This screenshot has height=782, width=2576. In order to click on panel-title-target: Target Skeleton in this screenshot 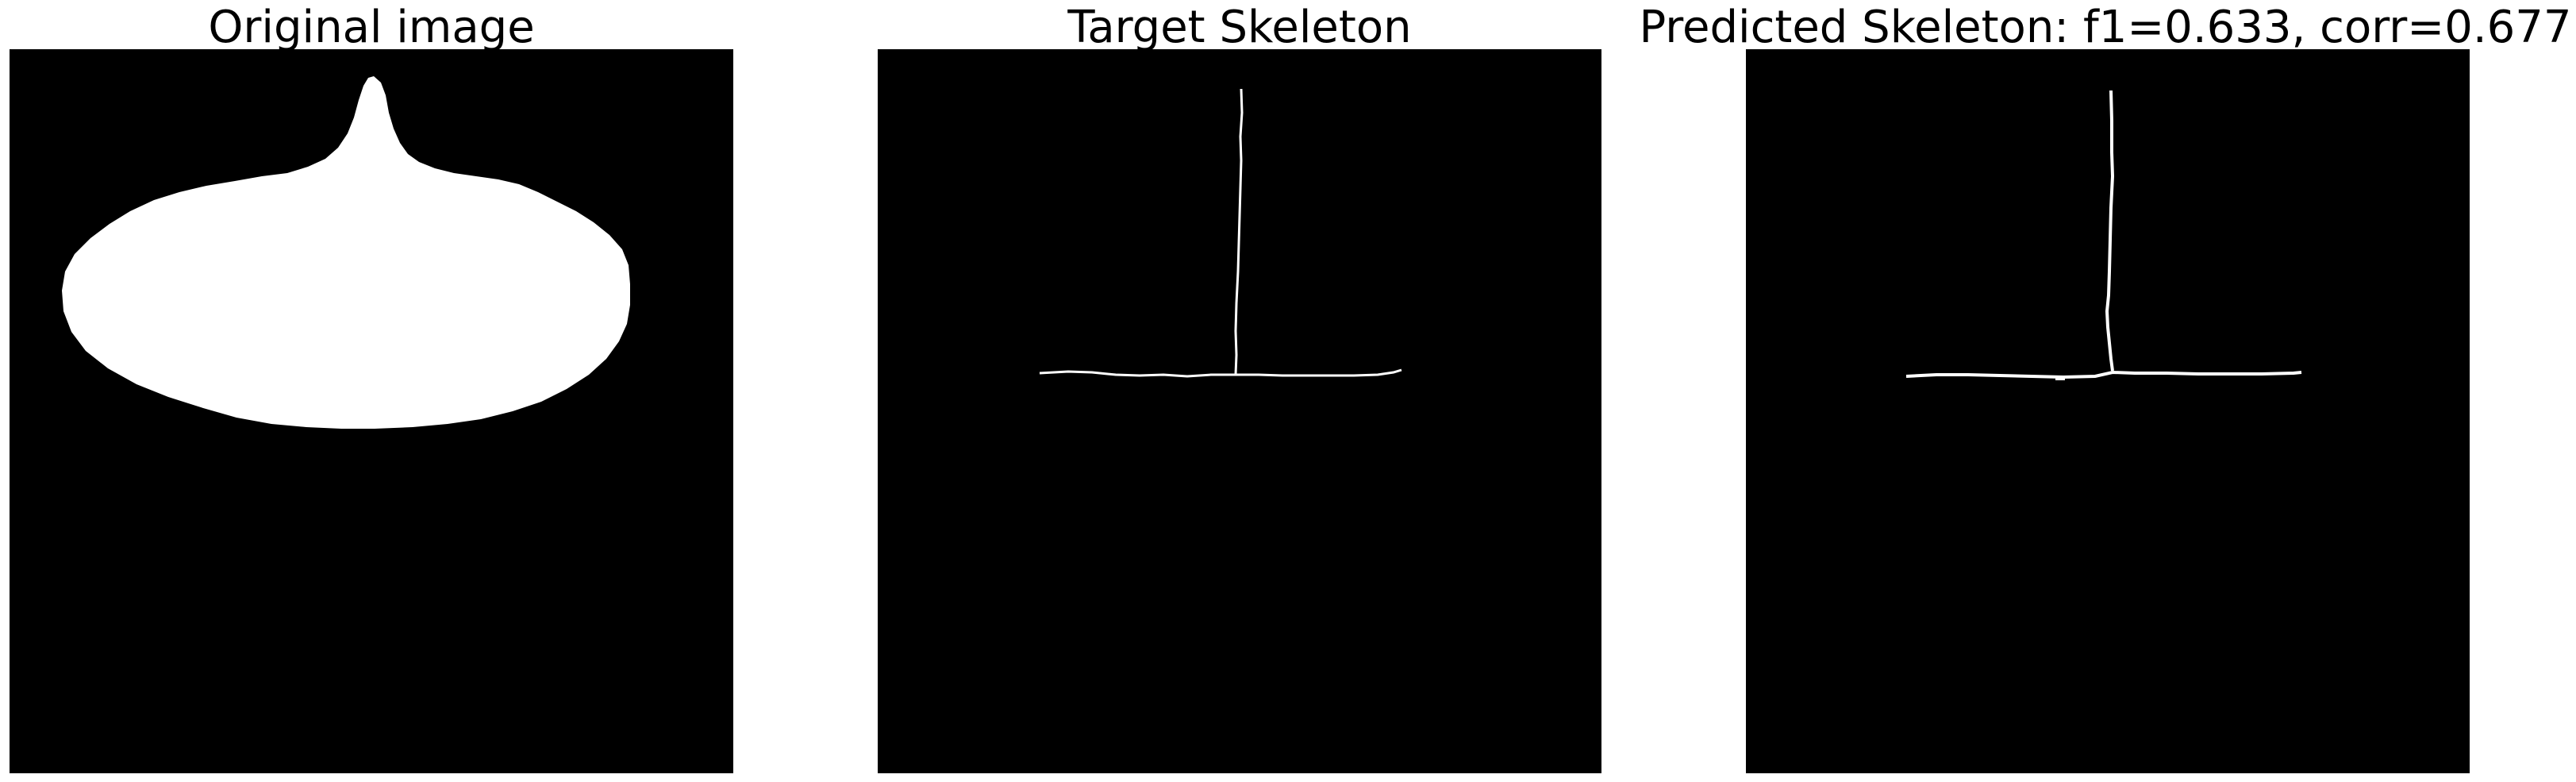, I will do `click(1239, 27)`.